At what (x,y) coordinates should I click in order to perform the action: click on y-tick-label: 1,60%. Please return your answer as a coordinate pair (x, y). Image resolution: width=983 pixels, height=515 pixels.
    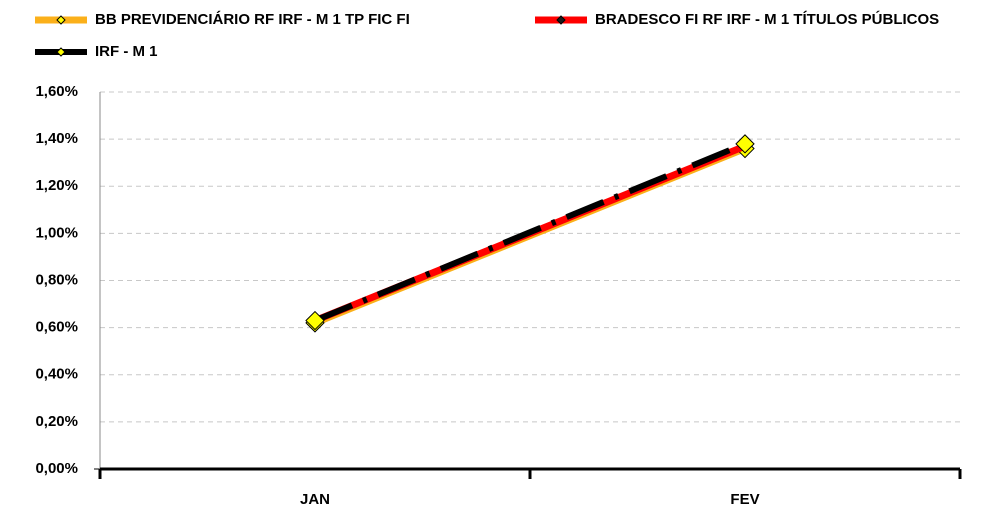
    Looking at the image, I should click on (56, 91).